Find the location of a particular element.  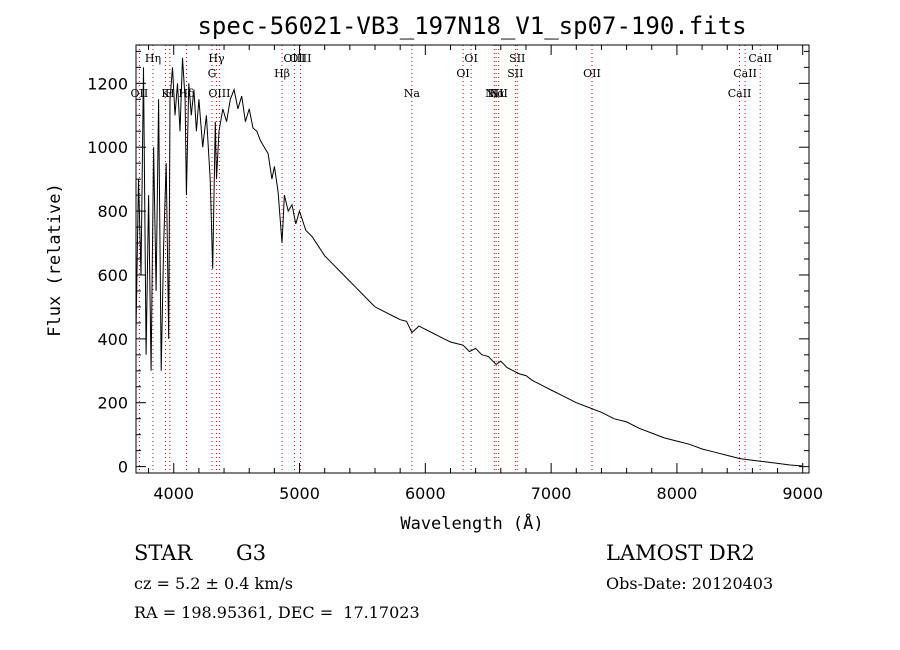

line-label-7: OIII is located at coordinates (219, 93).